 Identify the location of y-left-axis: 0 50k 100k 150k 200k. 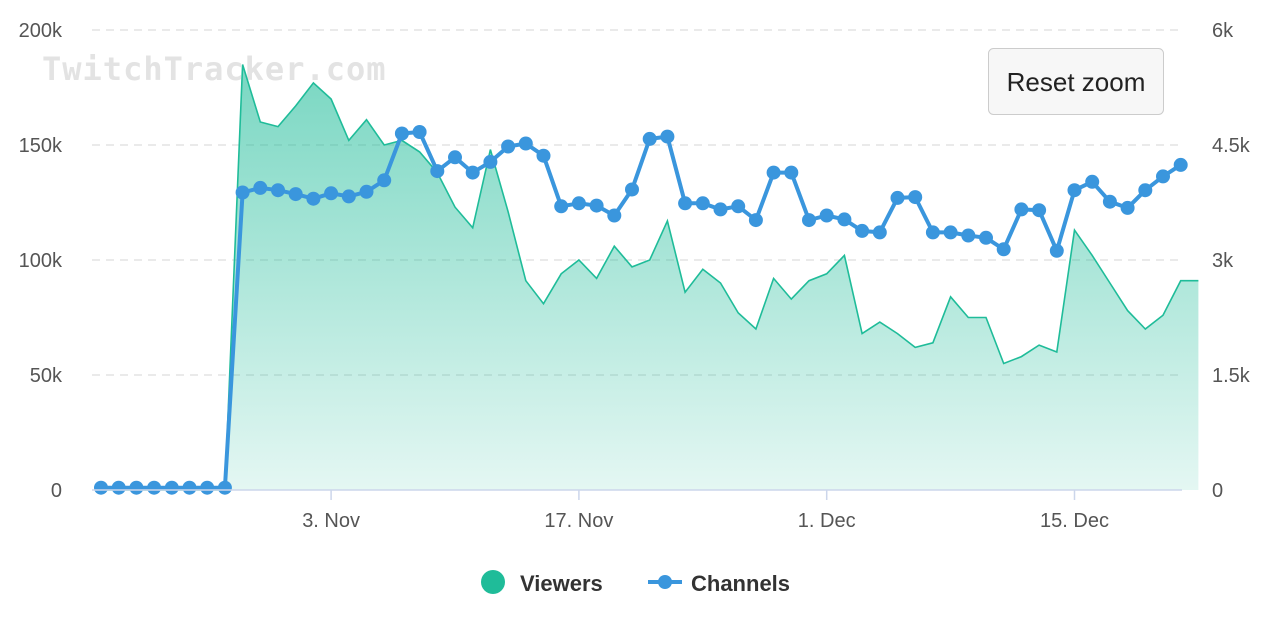
(41, 261).